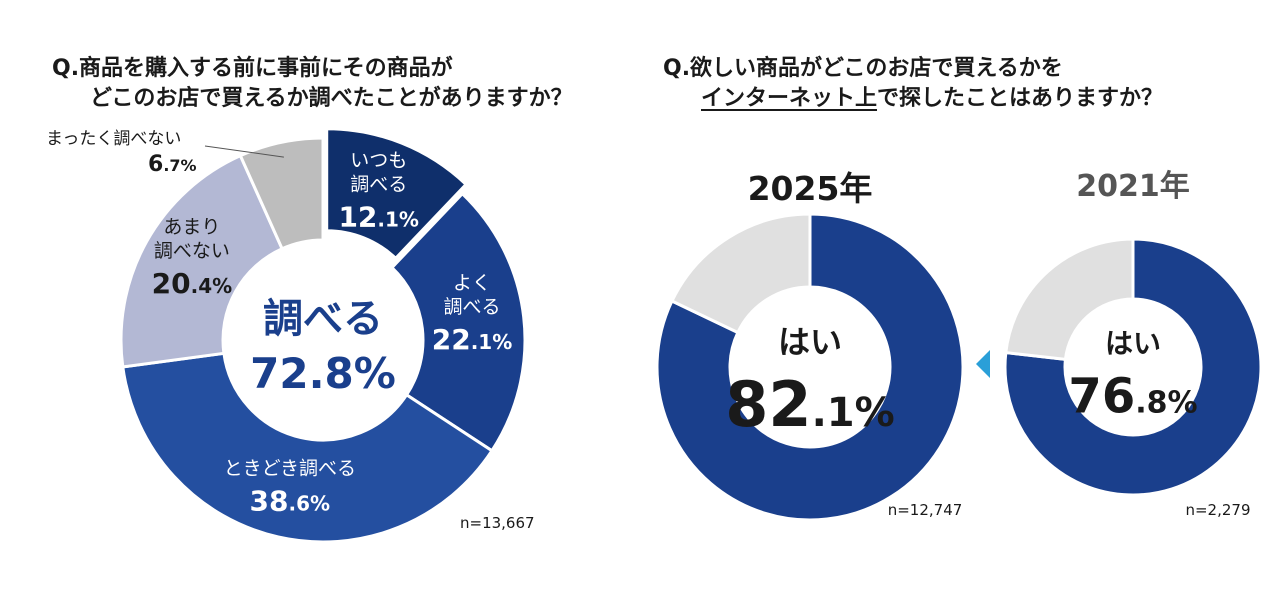  What do you see at coordinates (192, 251) in the screenshot?
I see `label-amari-line2: 調べない` at bounding box center [192, 251].